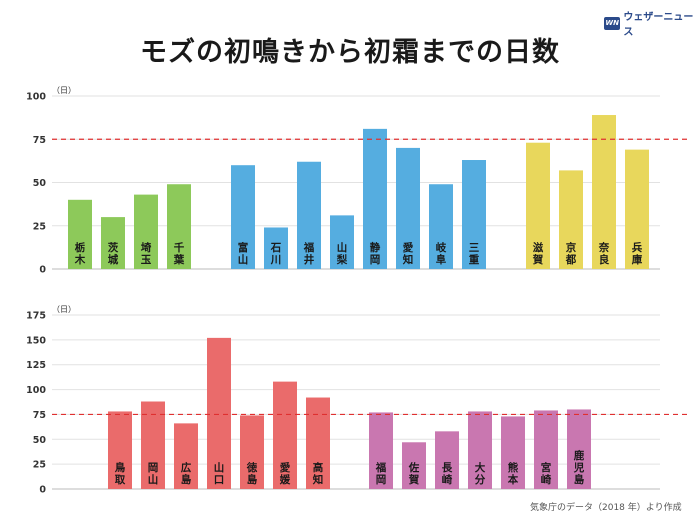 This screenshot has height=525, width=700. Describe the element at coordinates (637, 253) in the screenshot. I see `category-label: 兵庫` at that location.